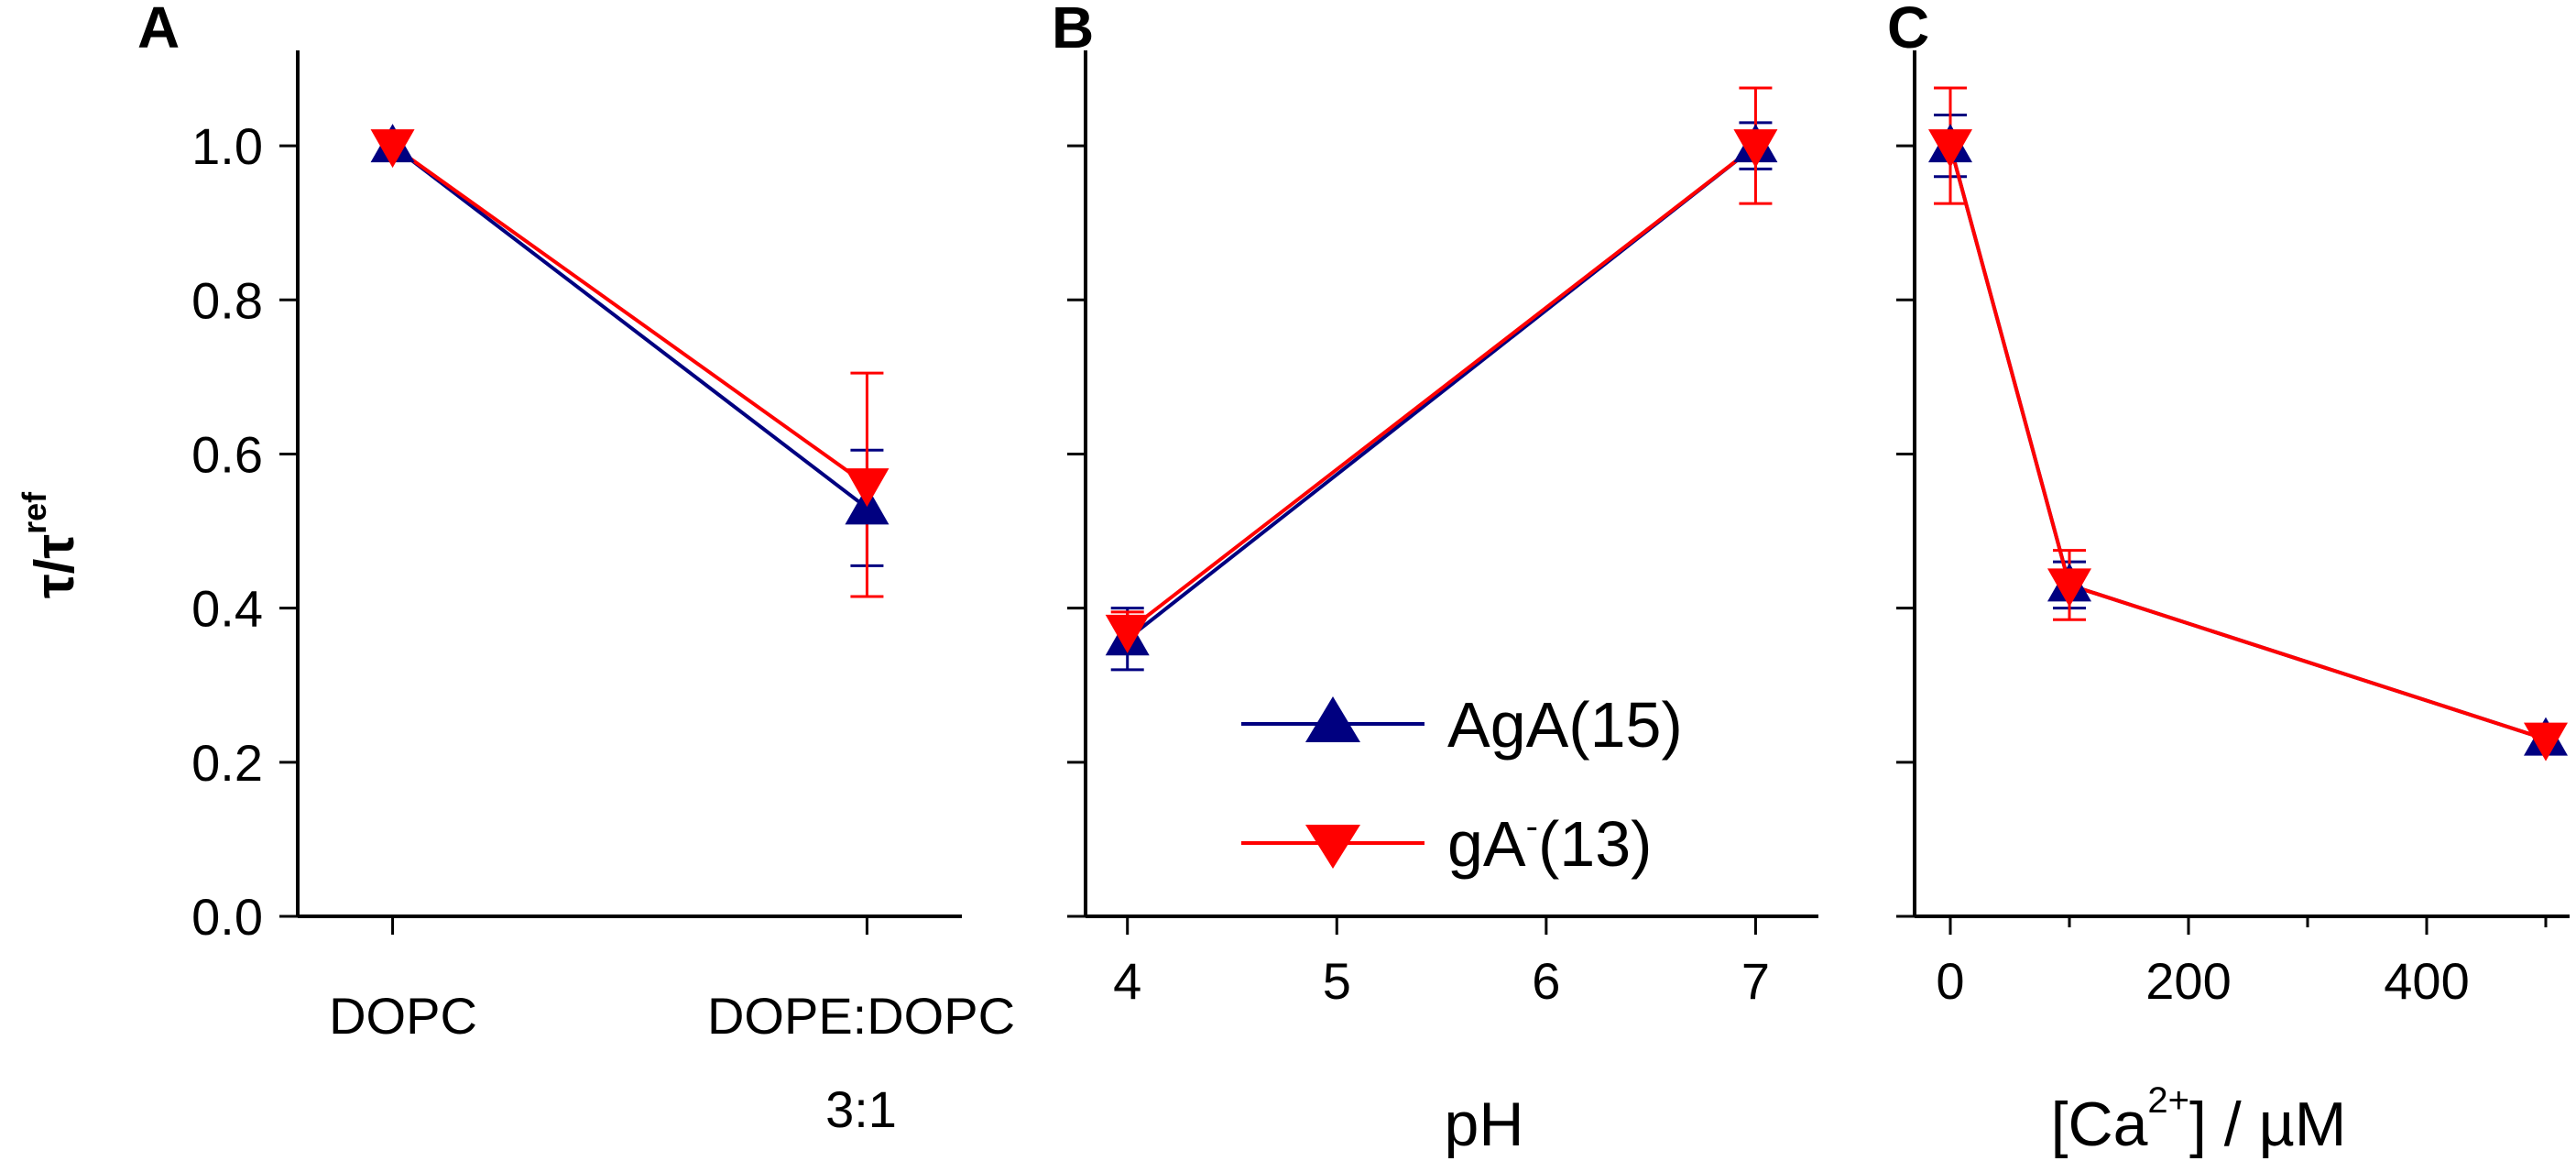 This screenshot has height=1161, width=2576. I want to click on panel-b-letter: B, so click(1073, 30).